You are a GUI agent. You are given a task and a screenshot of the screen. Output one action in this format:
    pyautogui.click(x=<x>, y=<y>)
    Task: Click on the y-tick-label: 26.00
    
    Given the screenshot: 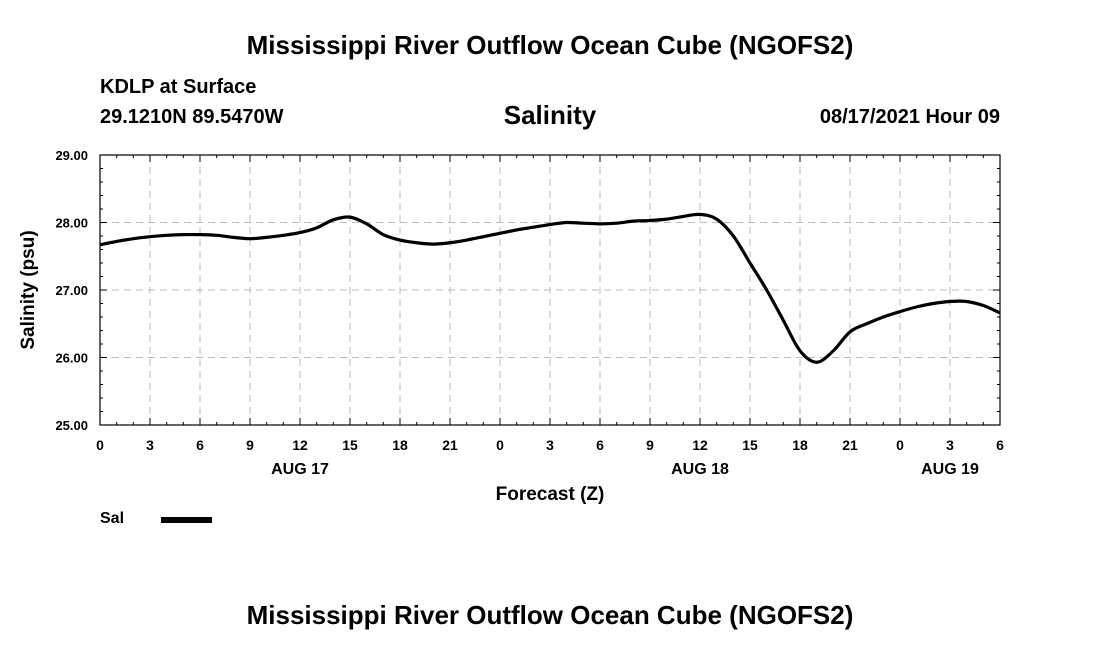 What is the action you would take?
    pyautogui.click(x=71, y=358)
    